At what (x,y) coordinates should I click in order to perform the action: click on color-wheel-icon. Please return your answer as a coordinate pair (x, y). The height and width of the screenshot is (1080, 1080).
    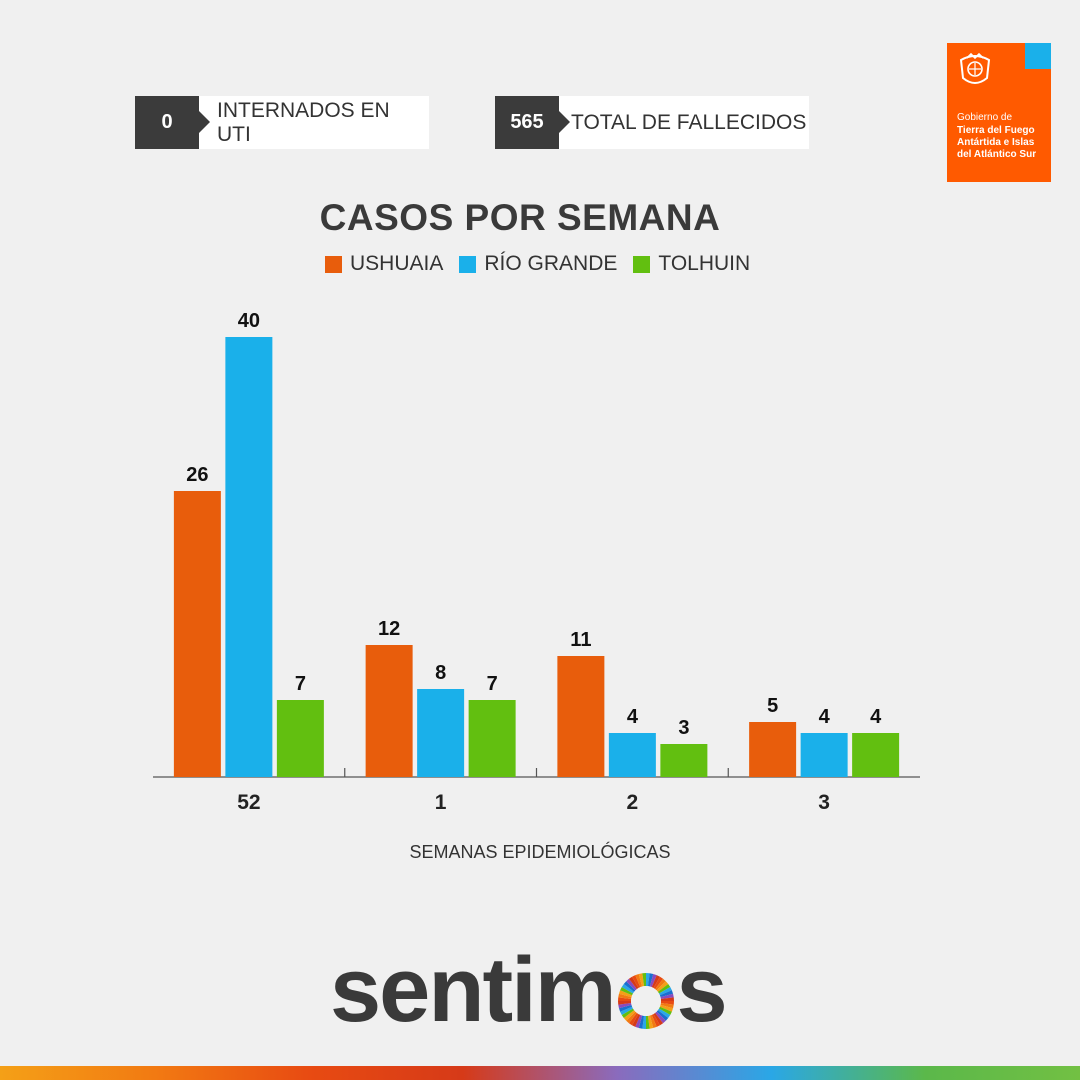
    Looking at the image, I should click on (645, 1001).